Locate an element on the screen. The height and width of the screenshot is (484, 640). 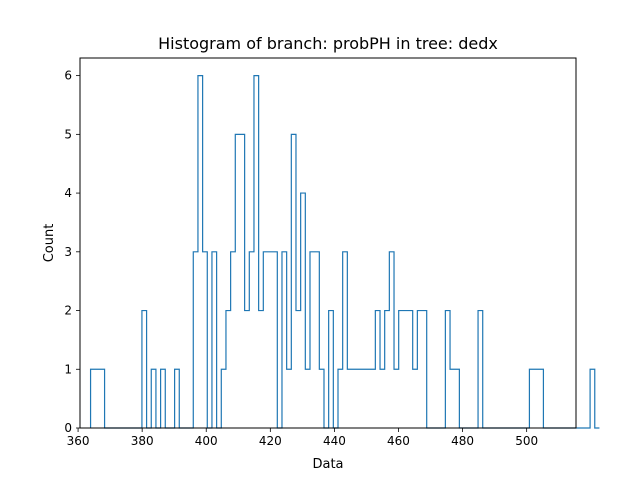
x-axis-label: Data is located at coordinates (327, 464).